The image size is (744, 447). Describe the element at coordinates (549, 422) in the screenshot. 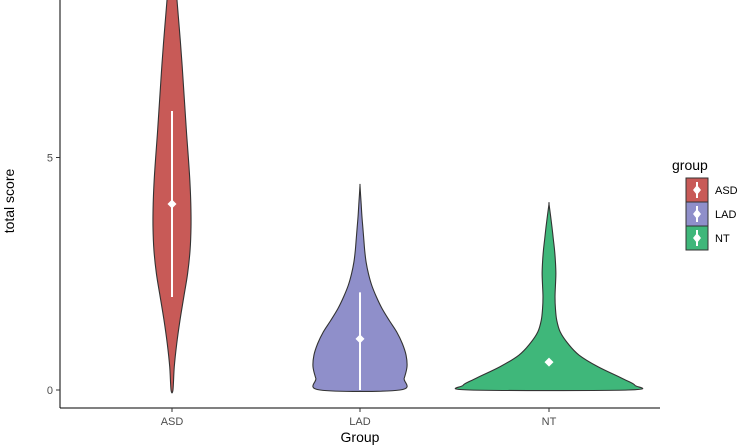

I see `x-tick-label: NT` at that location.